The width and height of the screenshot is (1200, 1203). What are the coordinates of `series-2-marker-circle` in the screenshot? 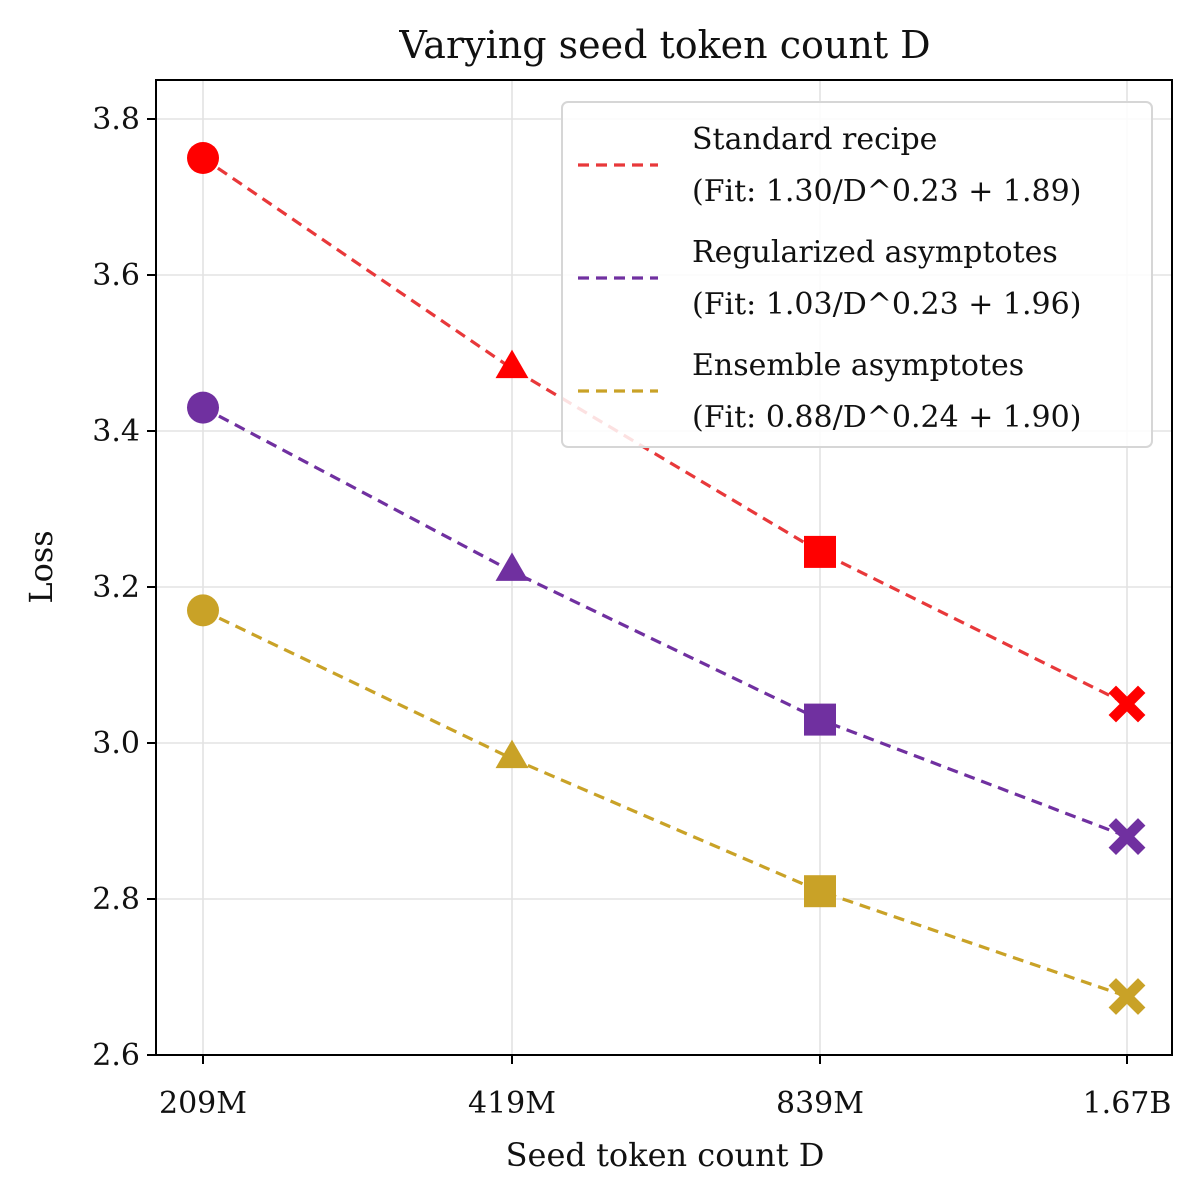 It's located at (203, 407).